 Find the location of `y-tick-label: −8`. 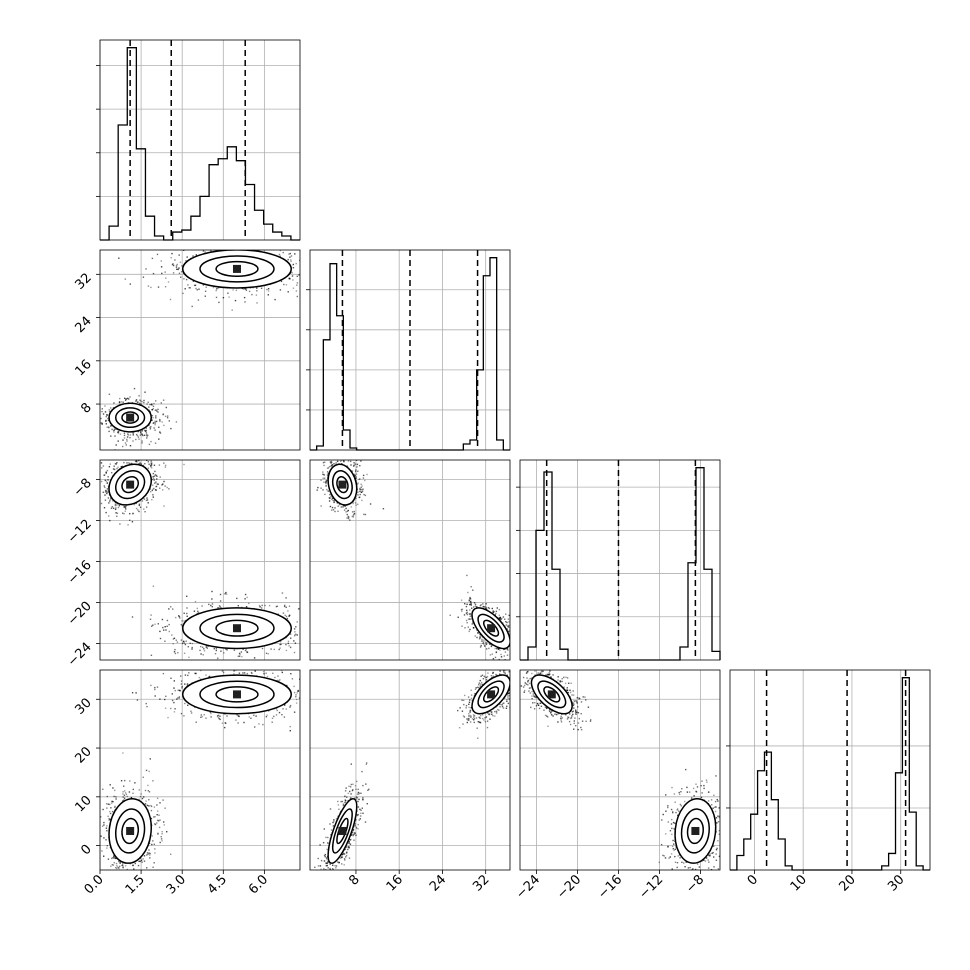

y-tick-label: −8 is located at coordinates (83, 488).